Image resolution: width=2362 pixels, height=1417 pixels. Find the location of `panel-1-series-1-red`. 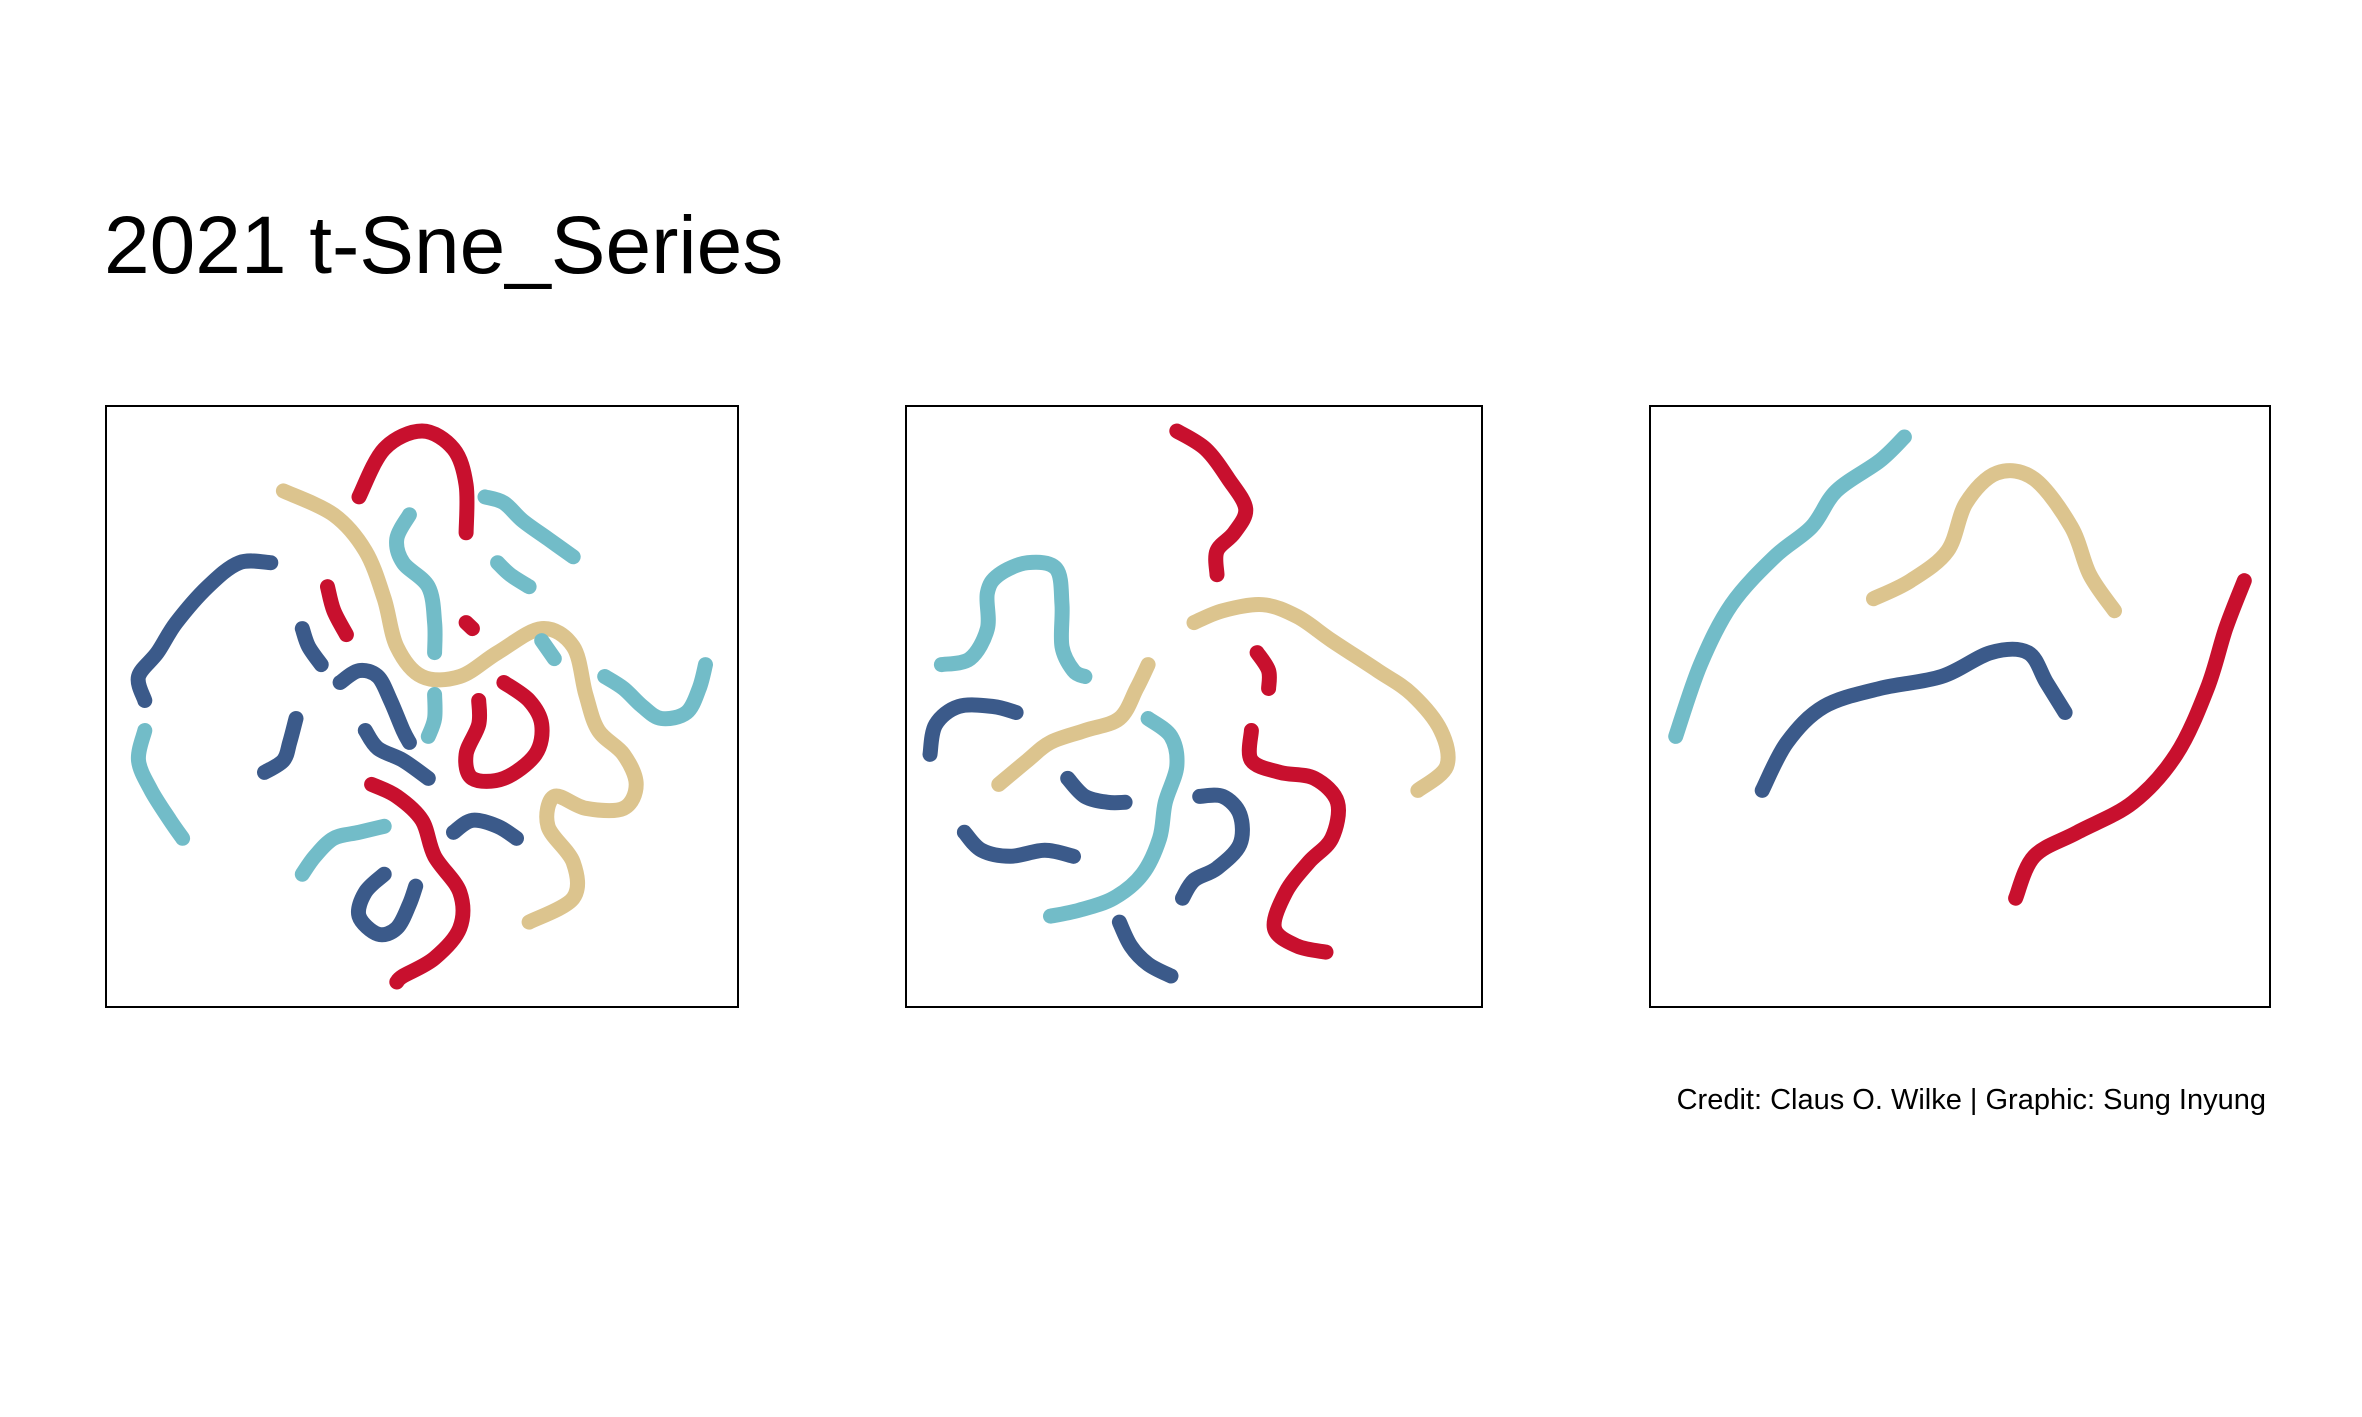

panel-1-series-1-red is located at coordinates (413, 482).